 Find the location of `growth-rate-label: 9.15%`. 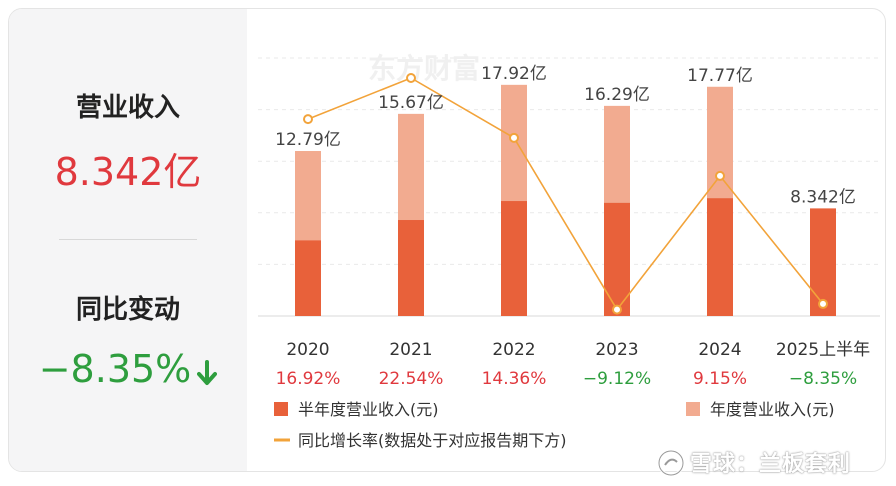

growth-rate-label: 9.15% is located at coordinates (720, 379).